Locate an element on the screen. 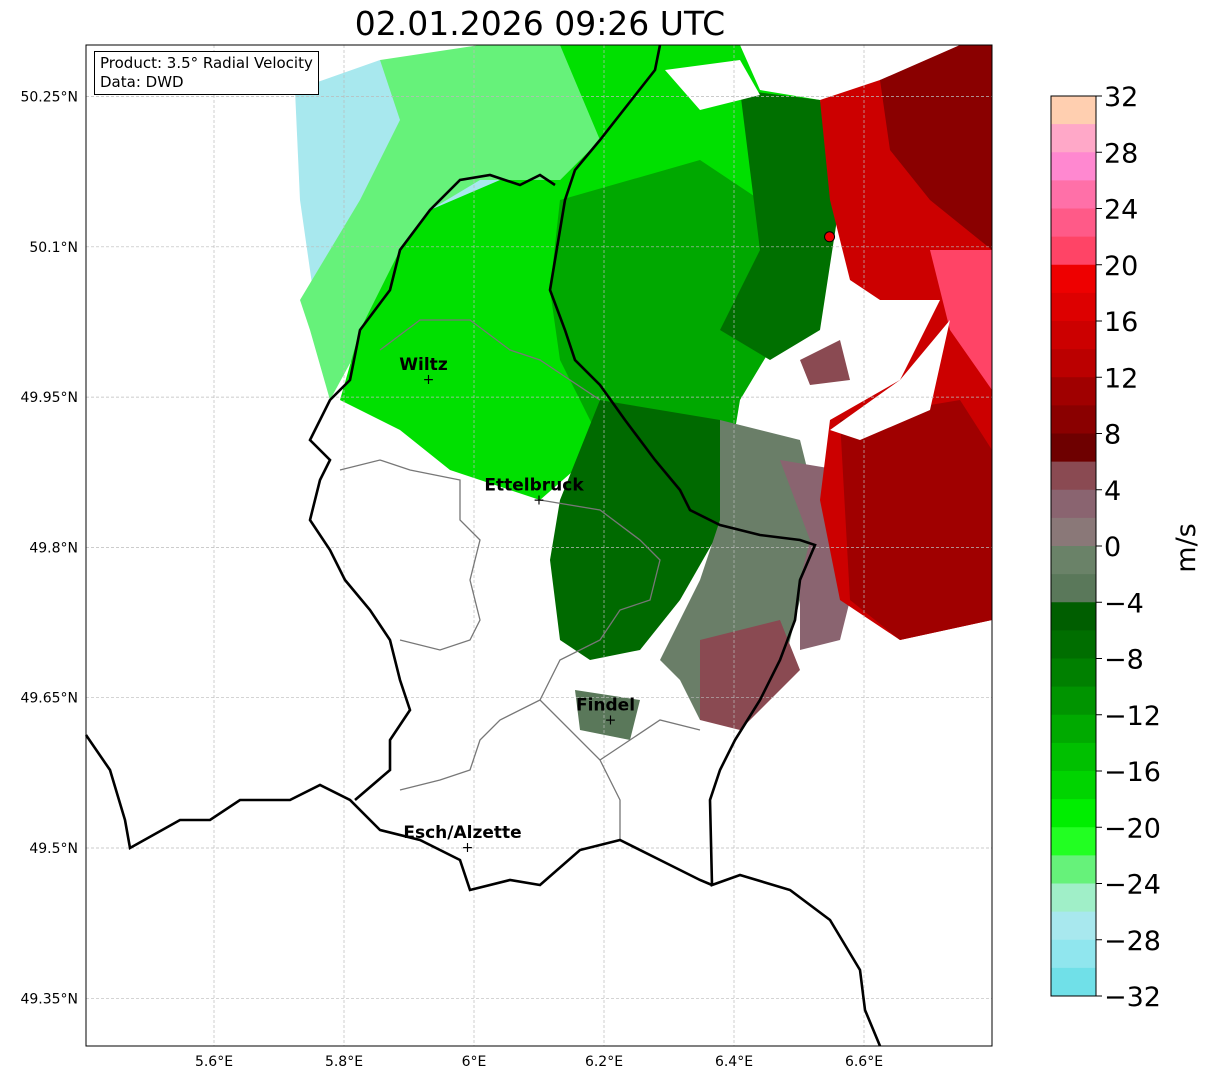 The height and width of the screenshot is (1081, 1207). colorbar: 32 28 24 20 16 12 8 4 0 −4 −8 −12 −16 −20 −24 −28 −32 is located at coordinates (1105, 547).